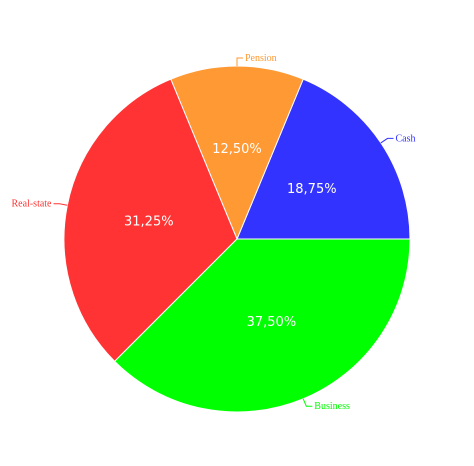  Describe the element at coordinates (406, 138) in the screenshot. I see `pie-category-label-cash: Cash` at that location.